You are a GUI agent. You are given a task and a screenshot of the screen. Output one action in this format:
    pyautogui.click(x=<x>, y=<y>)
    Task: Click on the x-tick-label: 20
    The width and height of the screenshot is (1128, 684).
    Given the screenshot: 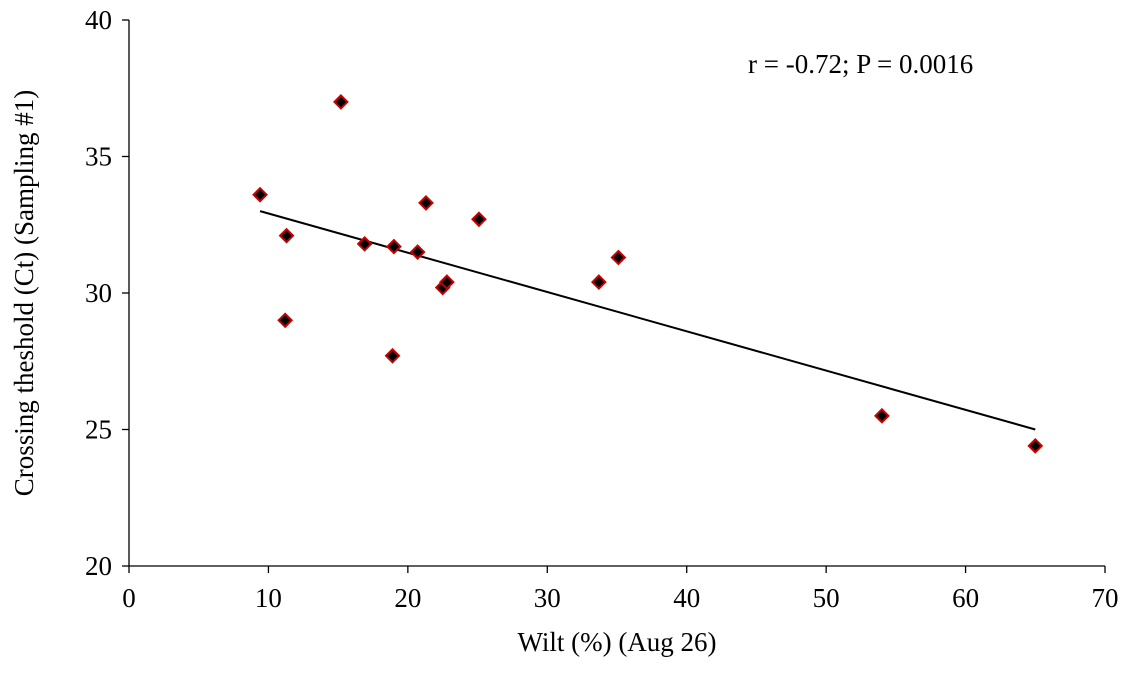 What is the action you would take?
    pyautogui.click(x=407, y=598)
    